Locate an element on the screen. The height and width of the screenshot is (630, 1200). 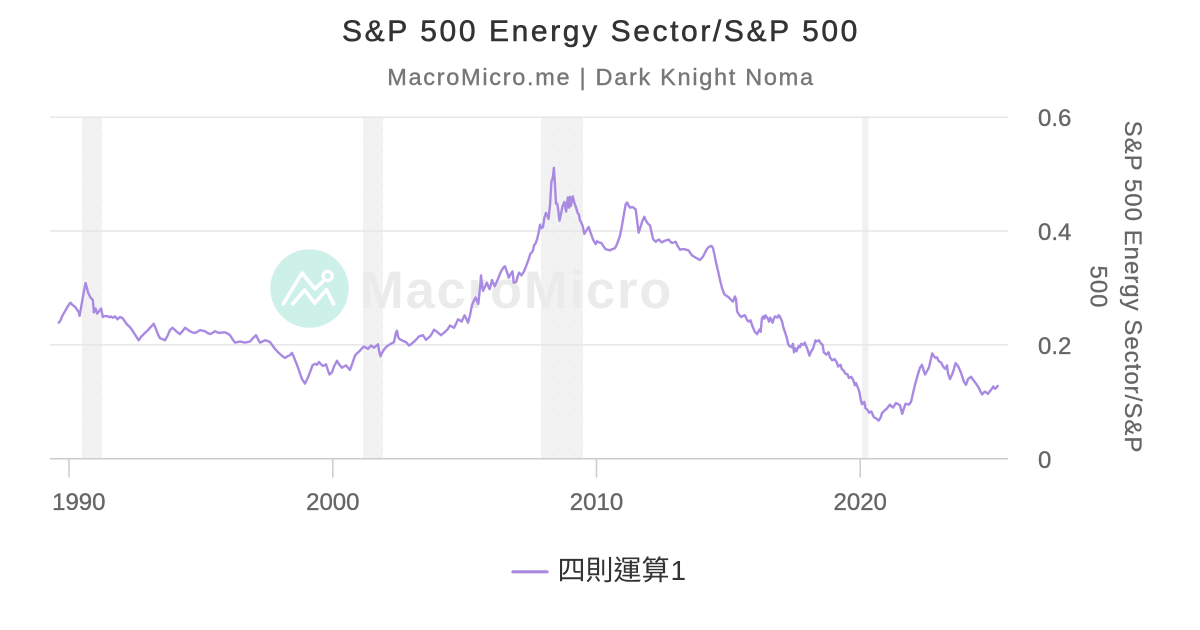
svg-text: S&P 500 Energy Sector/S&P 500 is located at coordinates (601, 31).